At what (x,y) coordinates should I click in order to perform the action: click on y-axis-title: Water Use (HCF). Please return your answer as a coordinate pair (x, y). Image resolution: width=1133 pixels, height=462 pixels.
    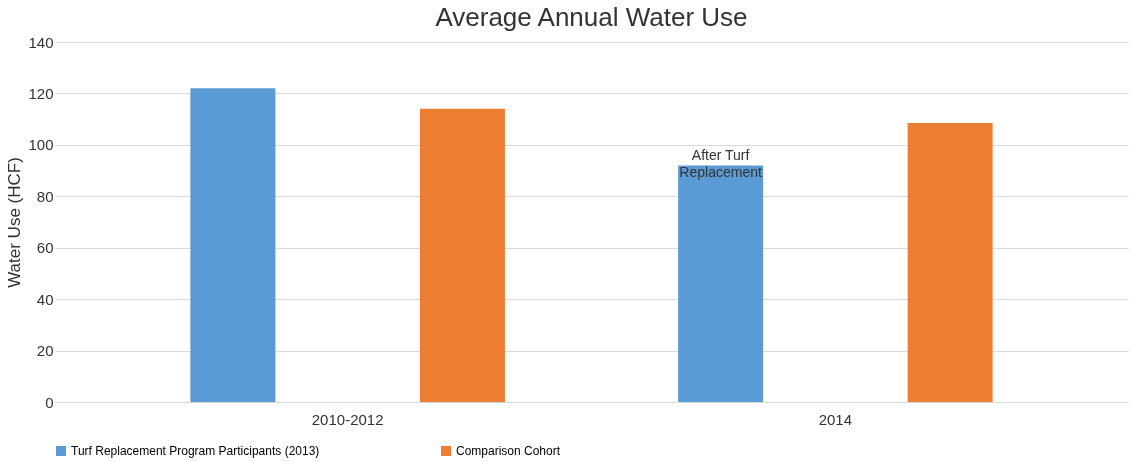
    Looking at the image, I should click on (15, 222).